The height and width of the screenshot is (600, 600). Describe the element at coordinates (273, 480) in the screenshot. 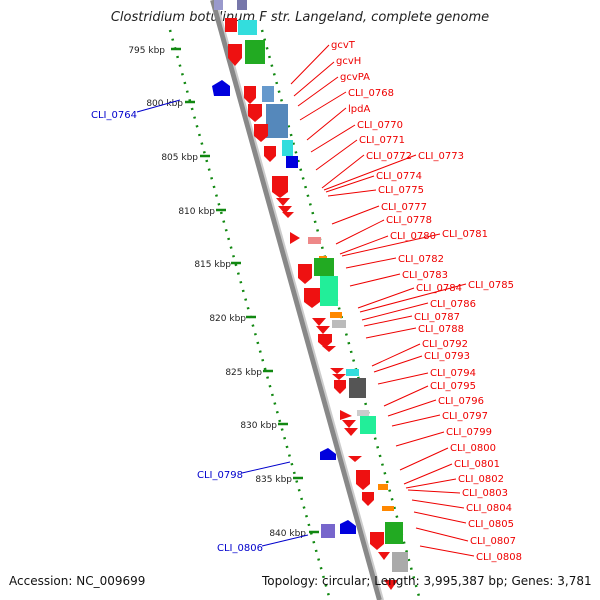

I see `kbp-tick-label: 835 kbp` at that location.